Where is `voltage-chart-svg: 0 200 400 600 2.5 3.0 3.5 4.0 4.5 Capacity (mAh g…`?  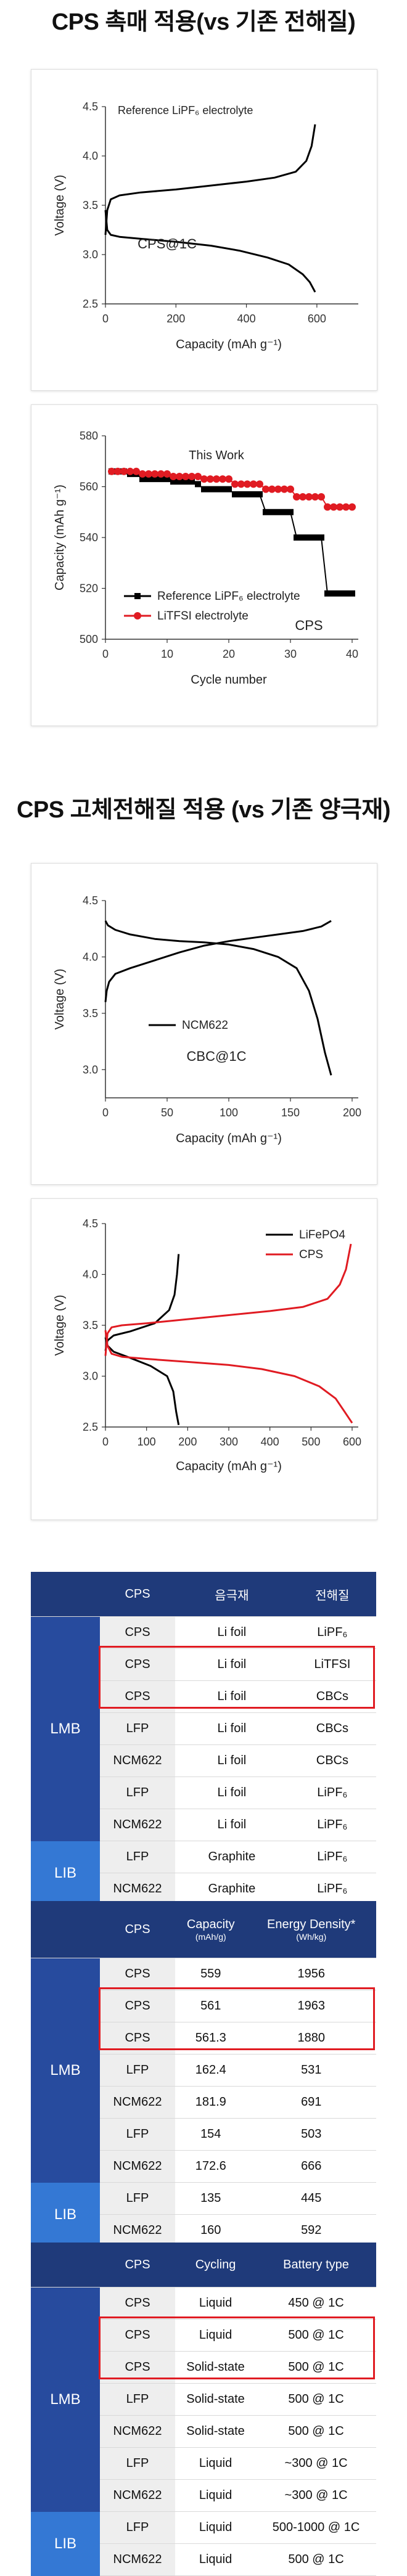
voltage-chart-svg: 0 200 400 600 2.5 3.0 3.5 4.0 4.5 Capacity (mAh g… is located at coordinates (206, 225).